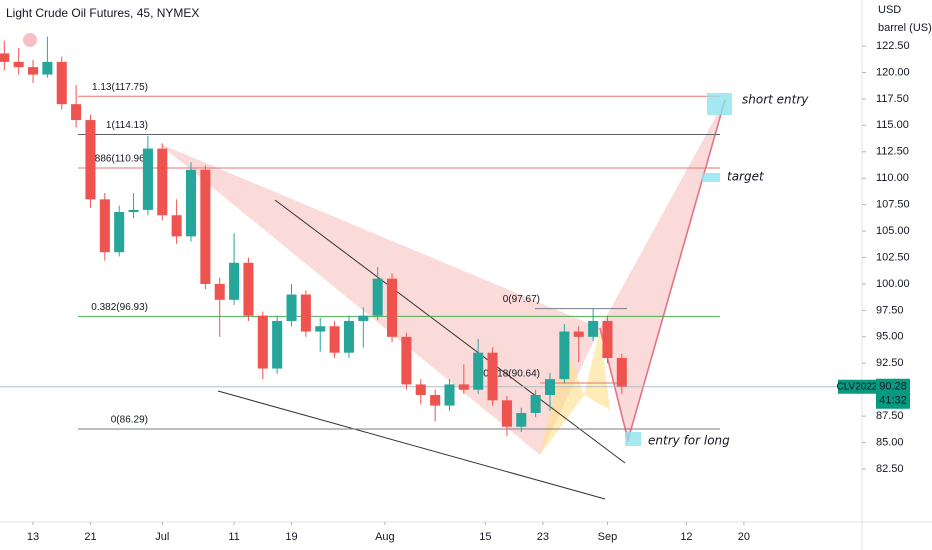  Describe the element at coordinates (893, 387) in the screenshot. I see `price-label: 90.28` at that location.